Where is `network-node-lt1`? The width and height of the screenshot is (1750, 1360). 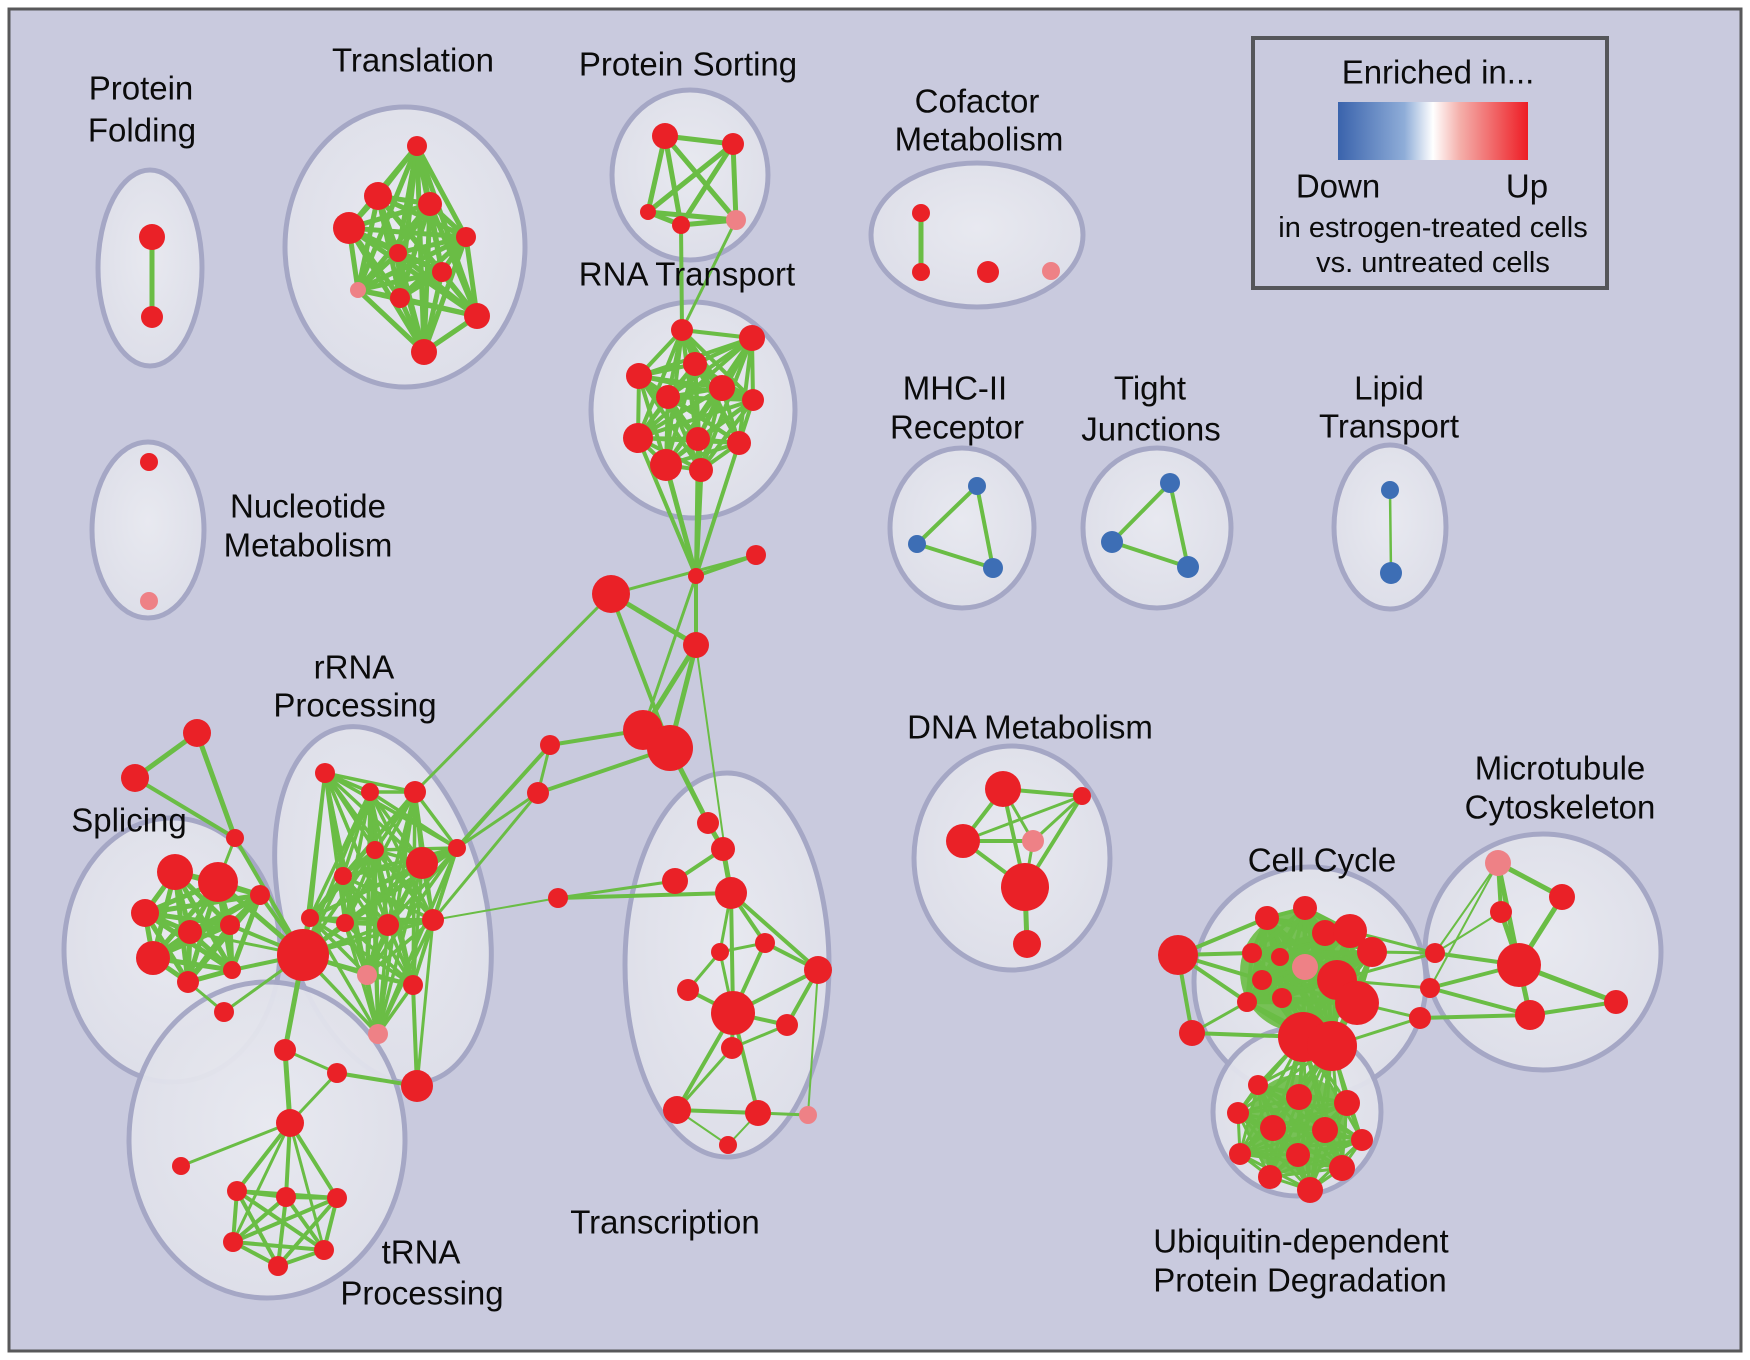 network-node-lt1 is located at coordinates (1390, 490).